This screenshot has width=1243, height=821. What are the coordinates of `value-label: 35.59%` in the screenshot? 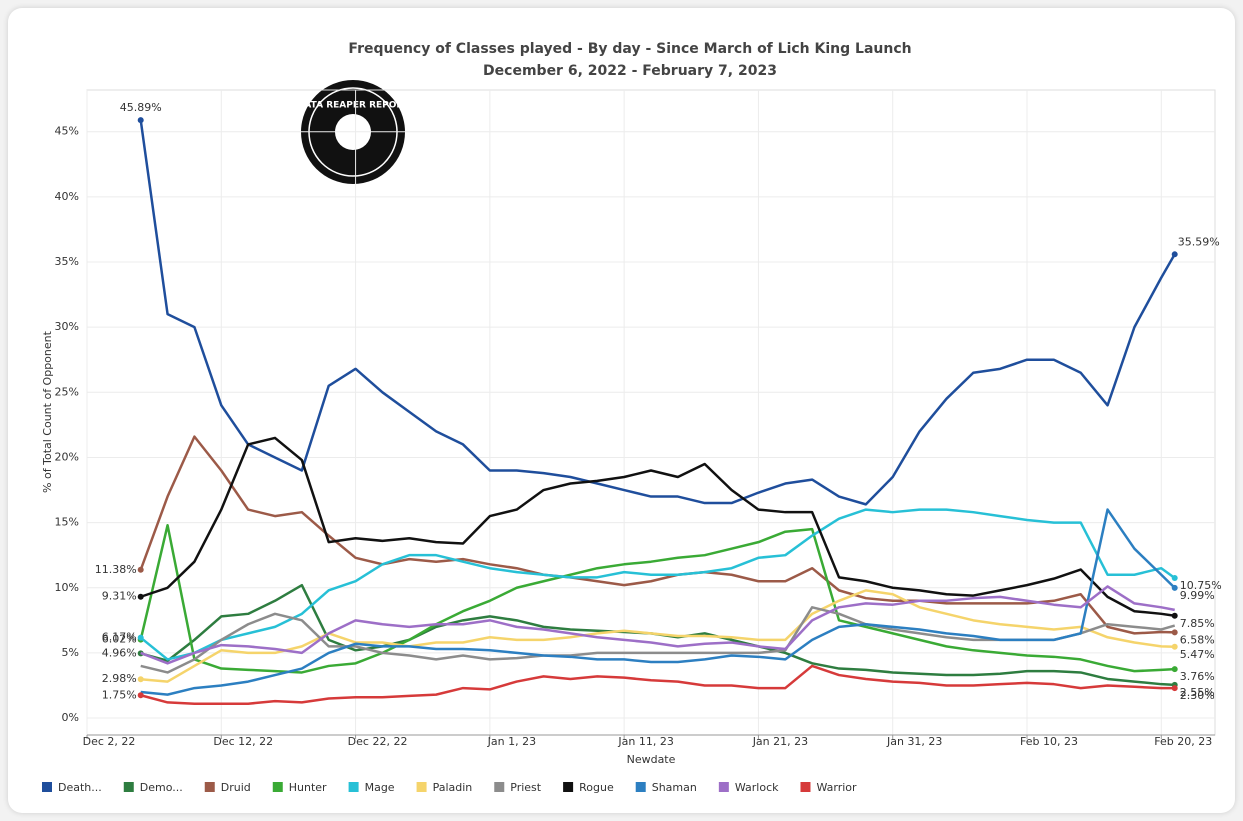 It's located at (1199, 241).